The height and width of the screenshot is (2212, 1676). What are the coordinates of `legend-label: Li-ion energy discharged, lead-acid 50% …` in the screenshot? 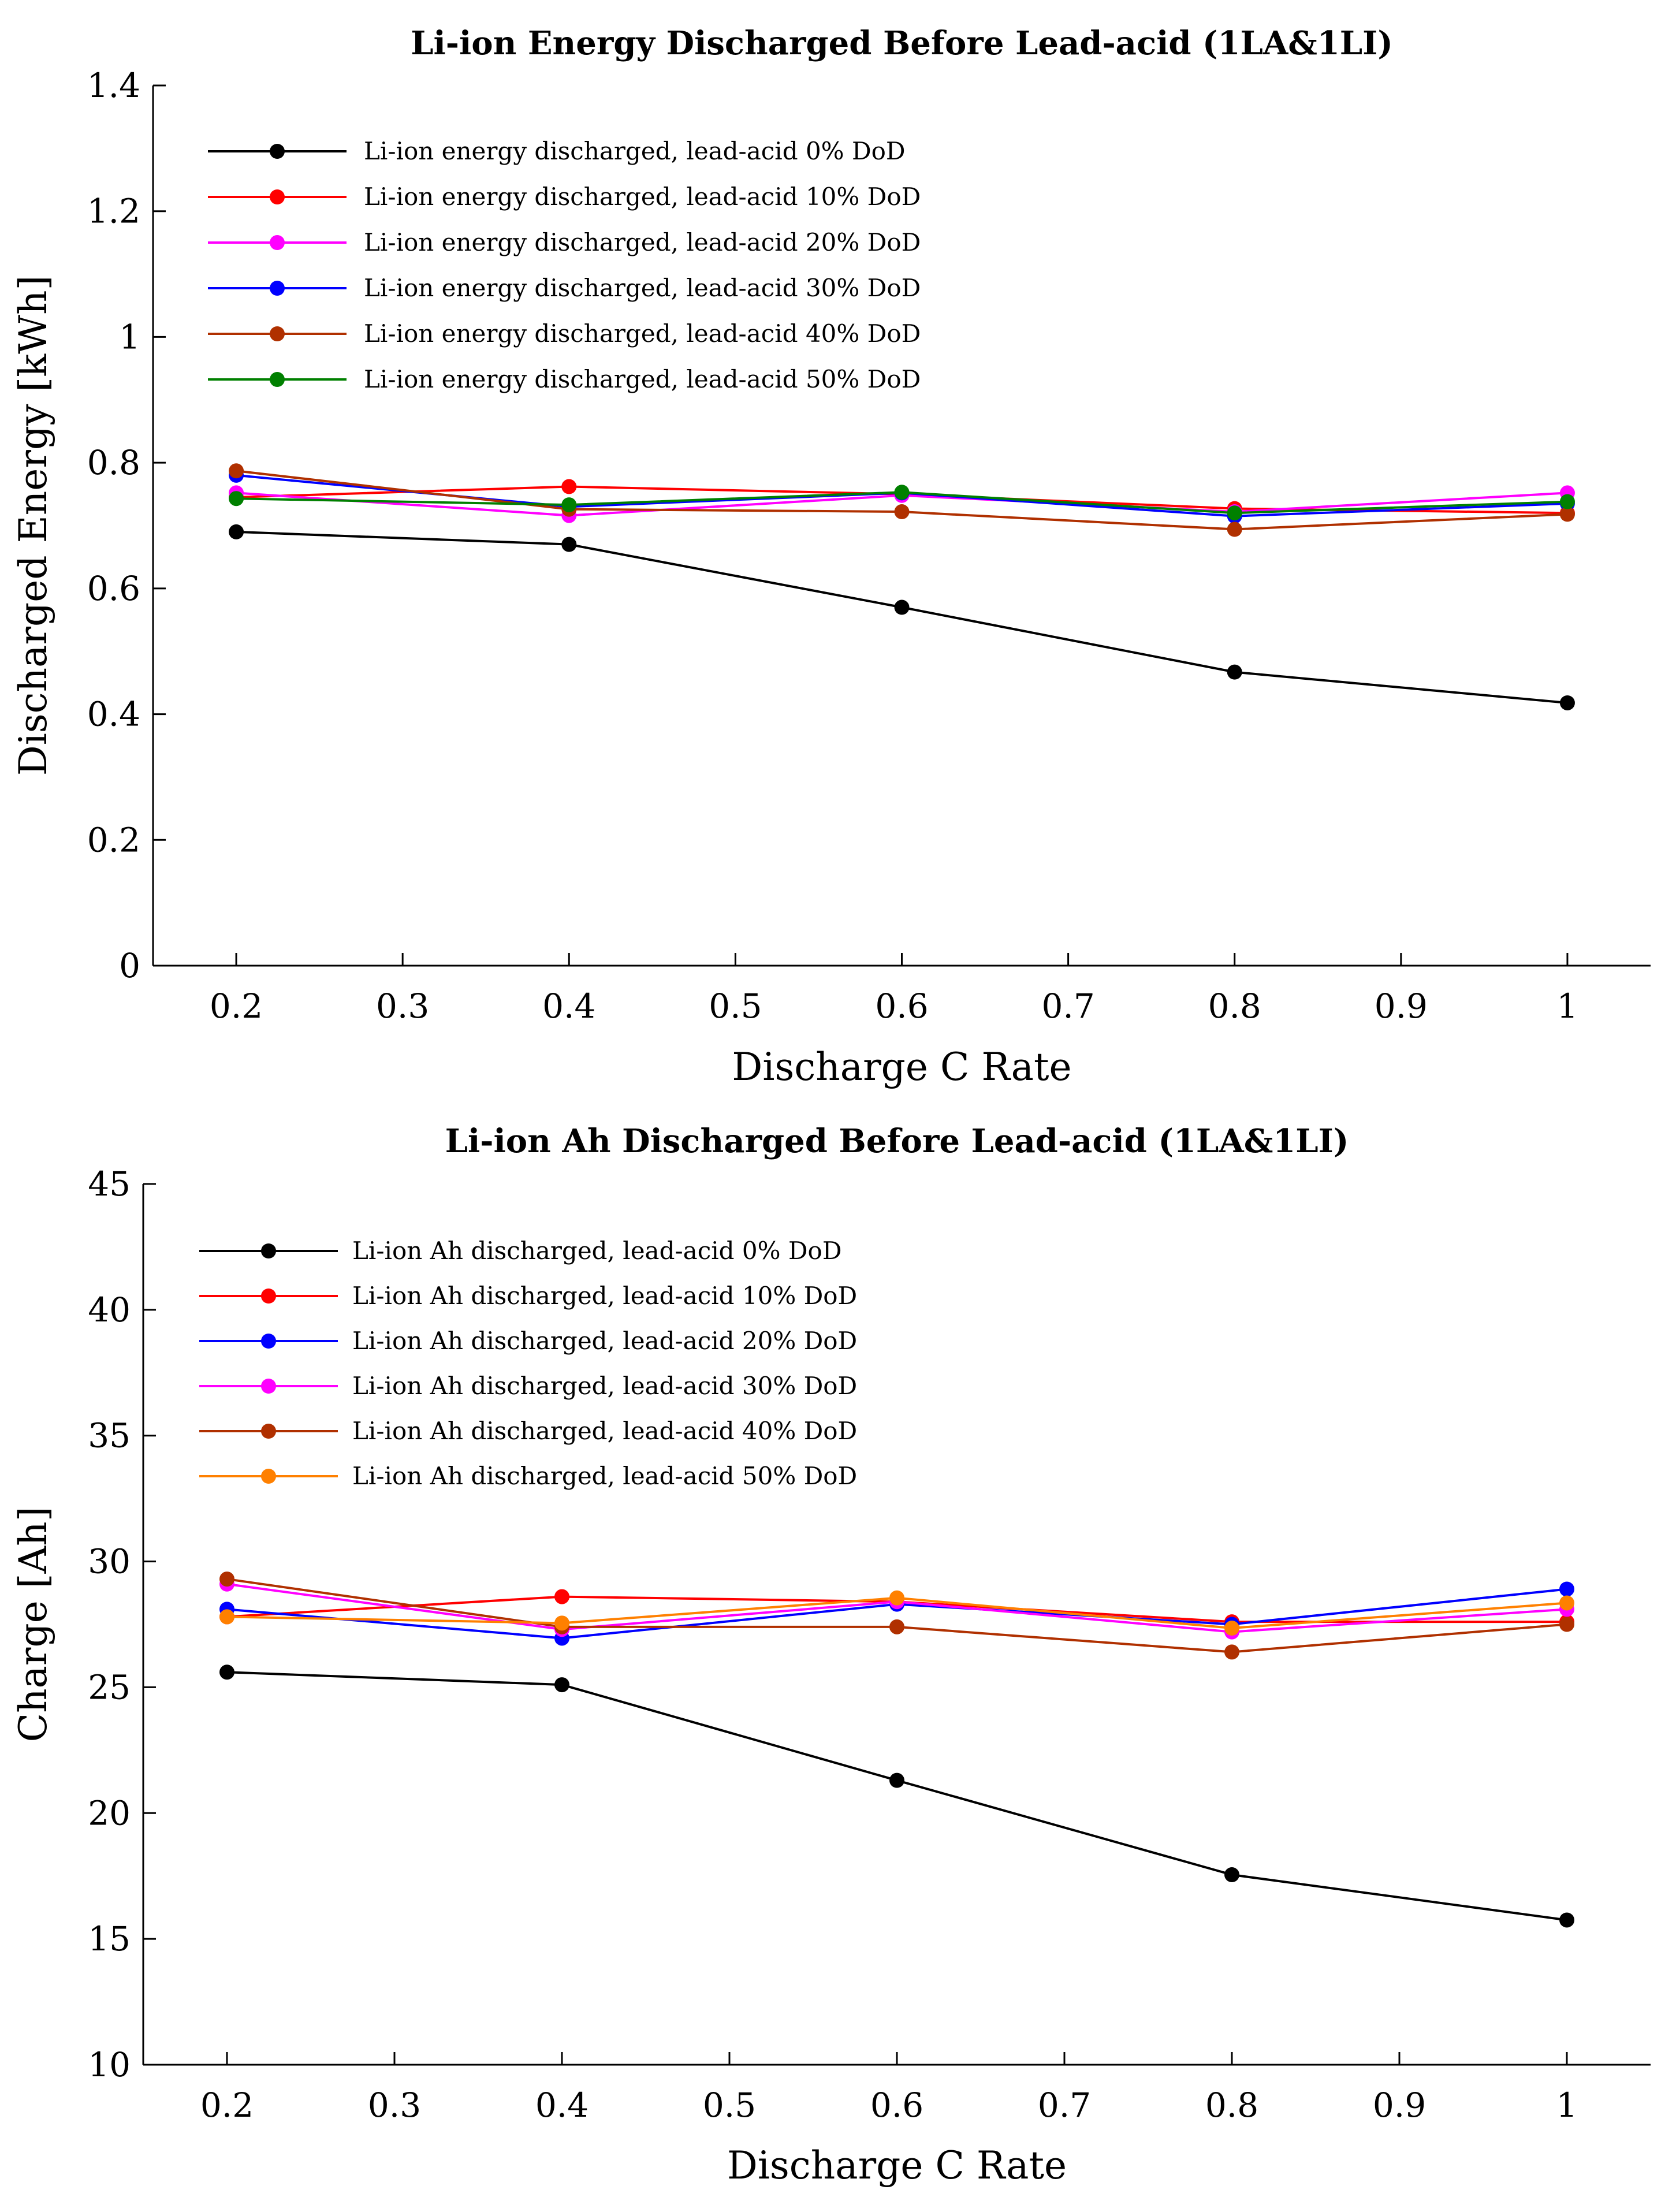 It's located at (642, 379).